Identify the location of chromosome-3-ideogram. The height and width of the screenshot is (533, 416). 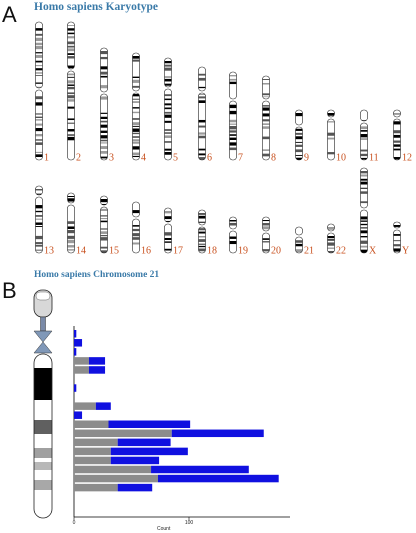
(104, 104).